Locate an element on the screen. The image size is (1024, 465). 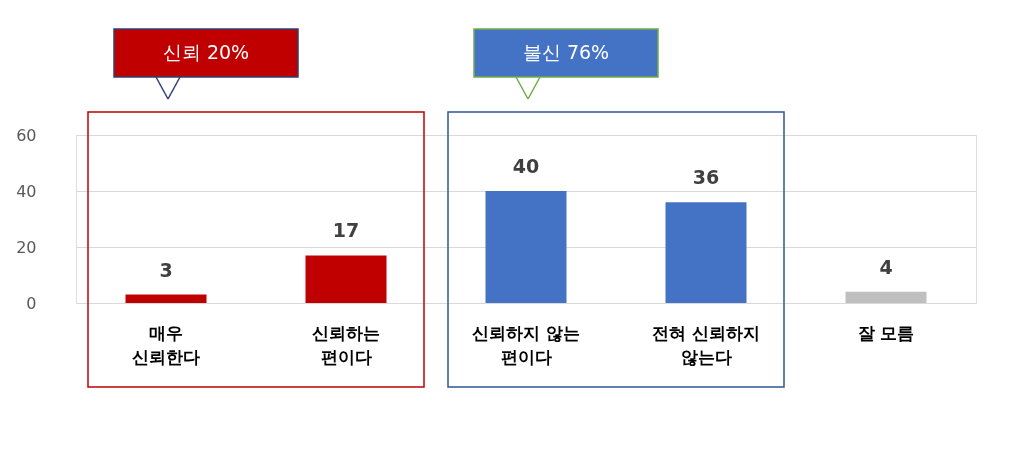
data-label: 17 is located at coordinates (346, 230).